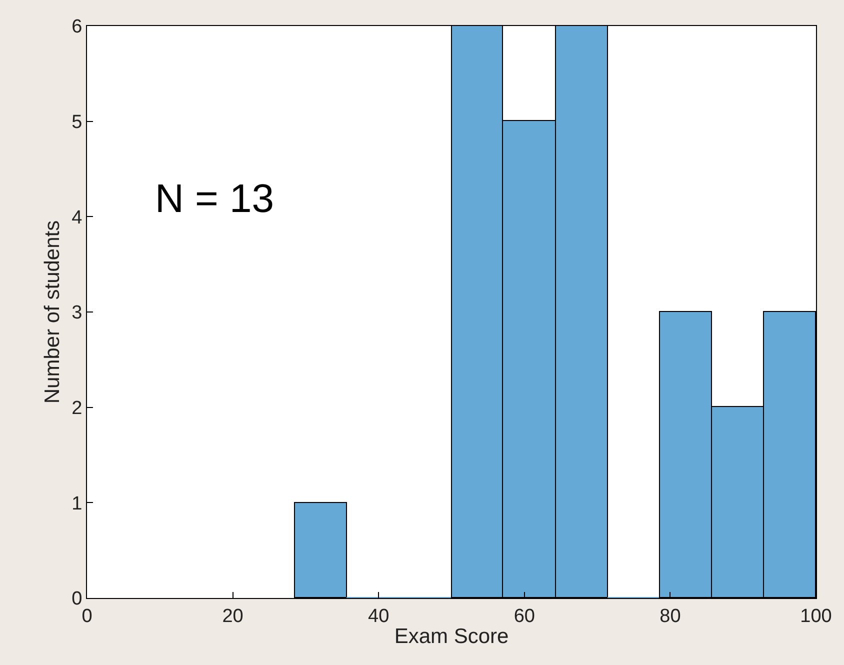 Image resolution: width=844 pixels, height=665 pixels. Describe the element at coordinates (77, 503) in the screenshot. I see `y-tick-label: 1` at that location.